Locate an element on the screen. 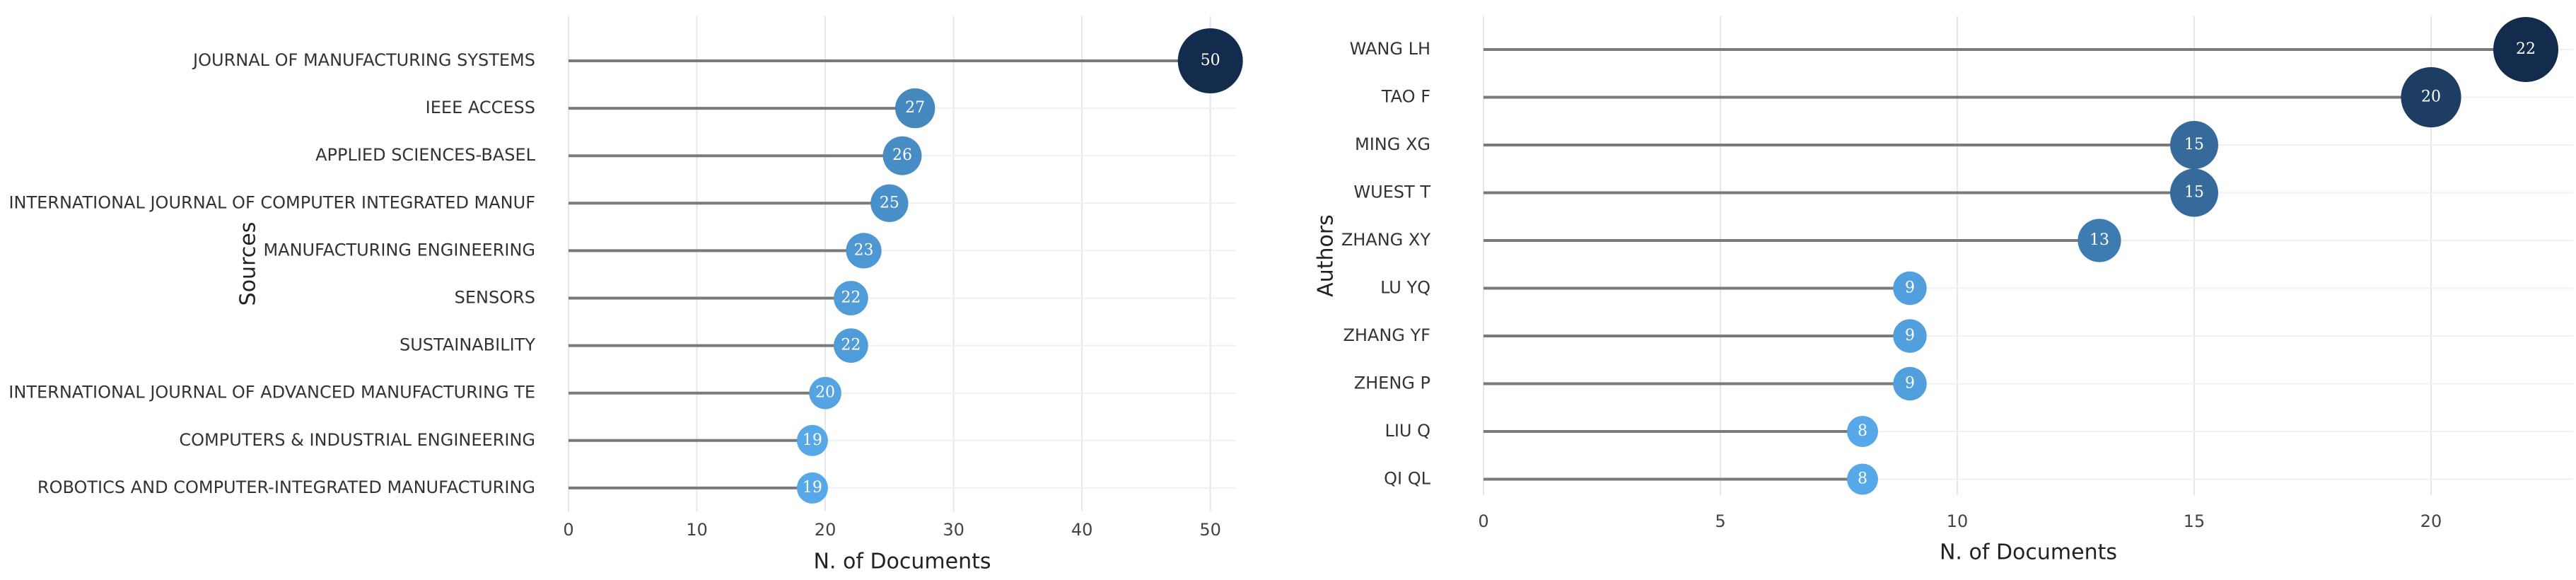 This screenshot has height=580, width=2576. category-label: QI QL is located at coordinates (1407, 479).